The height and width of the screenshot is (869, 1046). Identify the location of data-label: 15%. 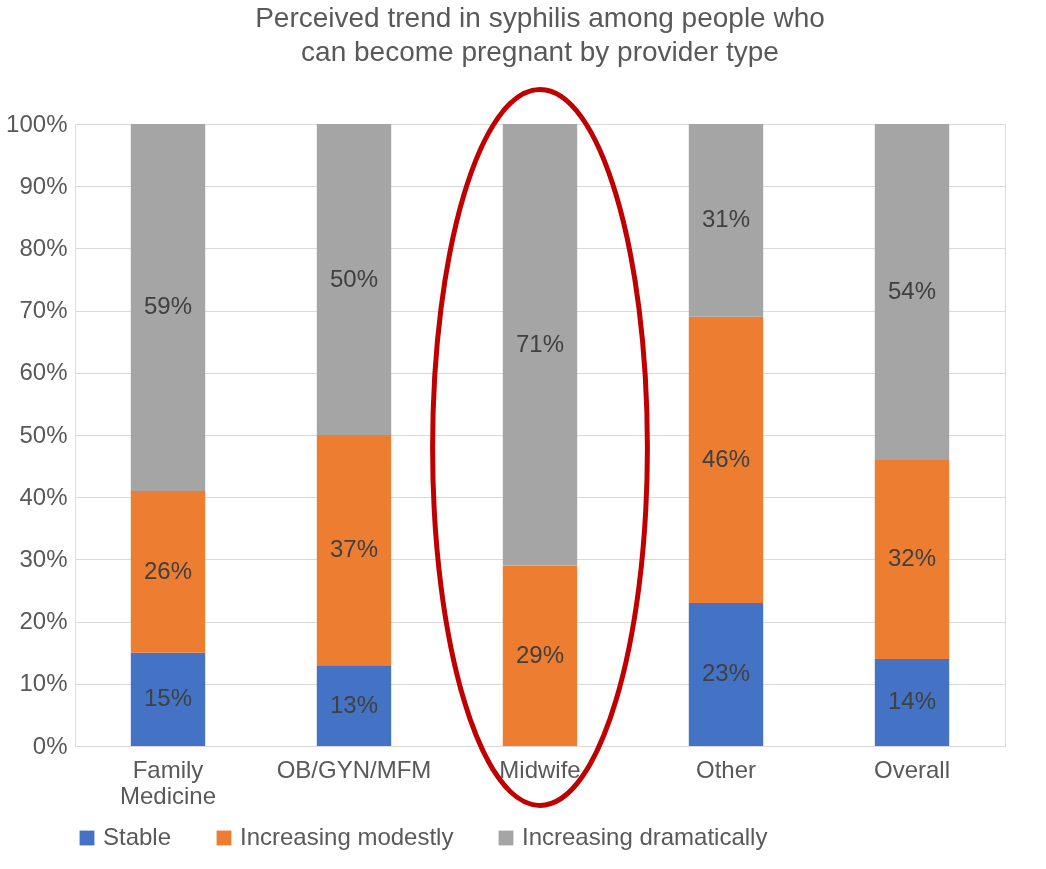
(168, 698).